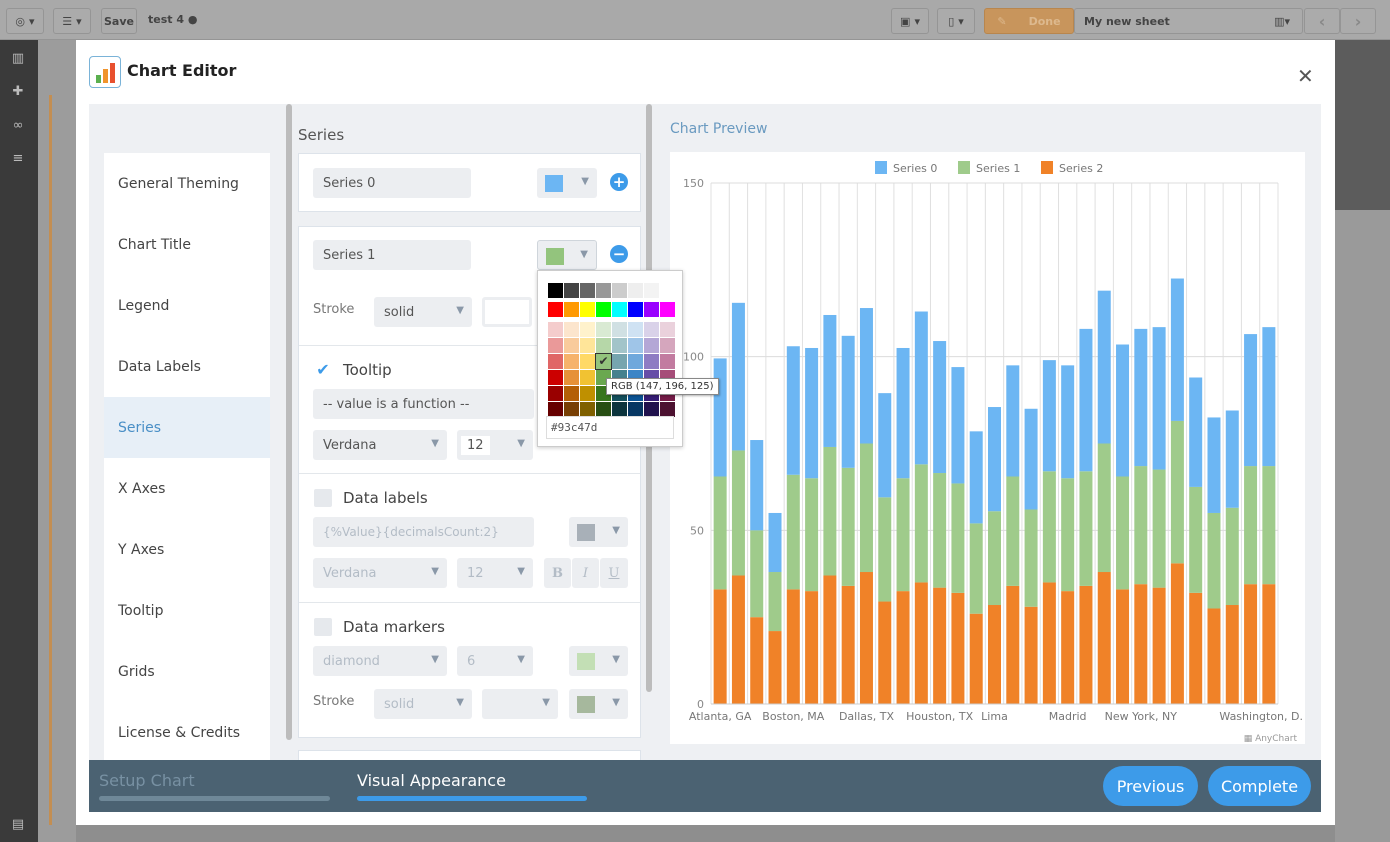  I want to click on database-icon: ≡, so click(18, 158).